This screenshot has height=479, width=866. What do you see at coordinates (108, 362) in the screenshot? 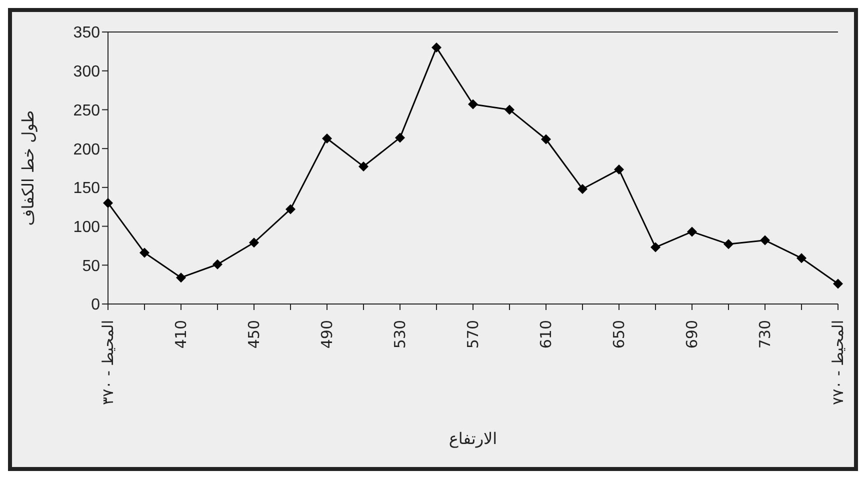
I see `x-tick-label: المحيط - ٣٧٠` at bounding box center [108, 362].